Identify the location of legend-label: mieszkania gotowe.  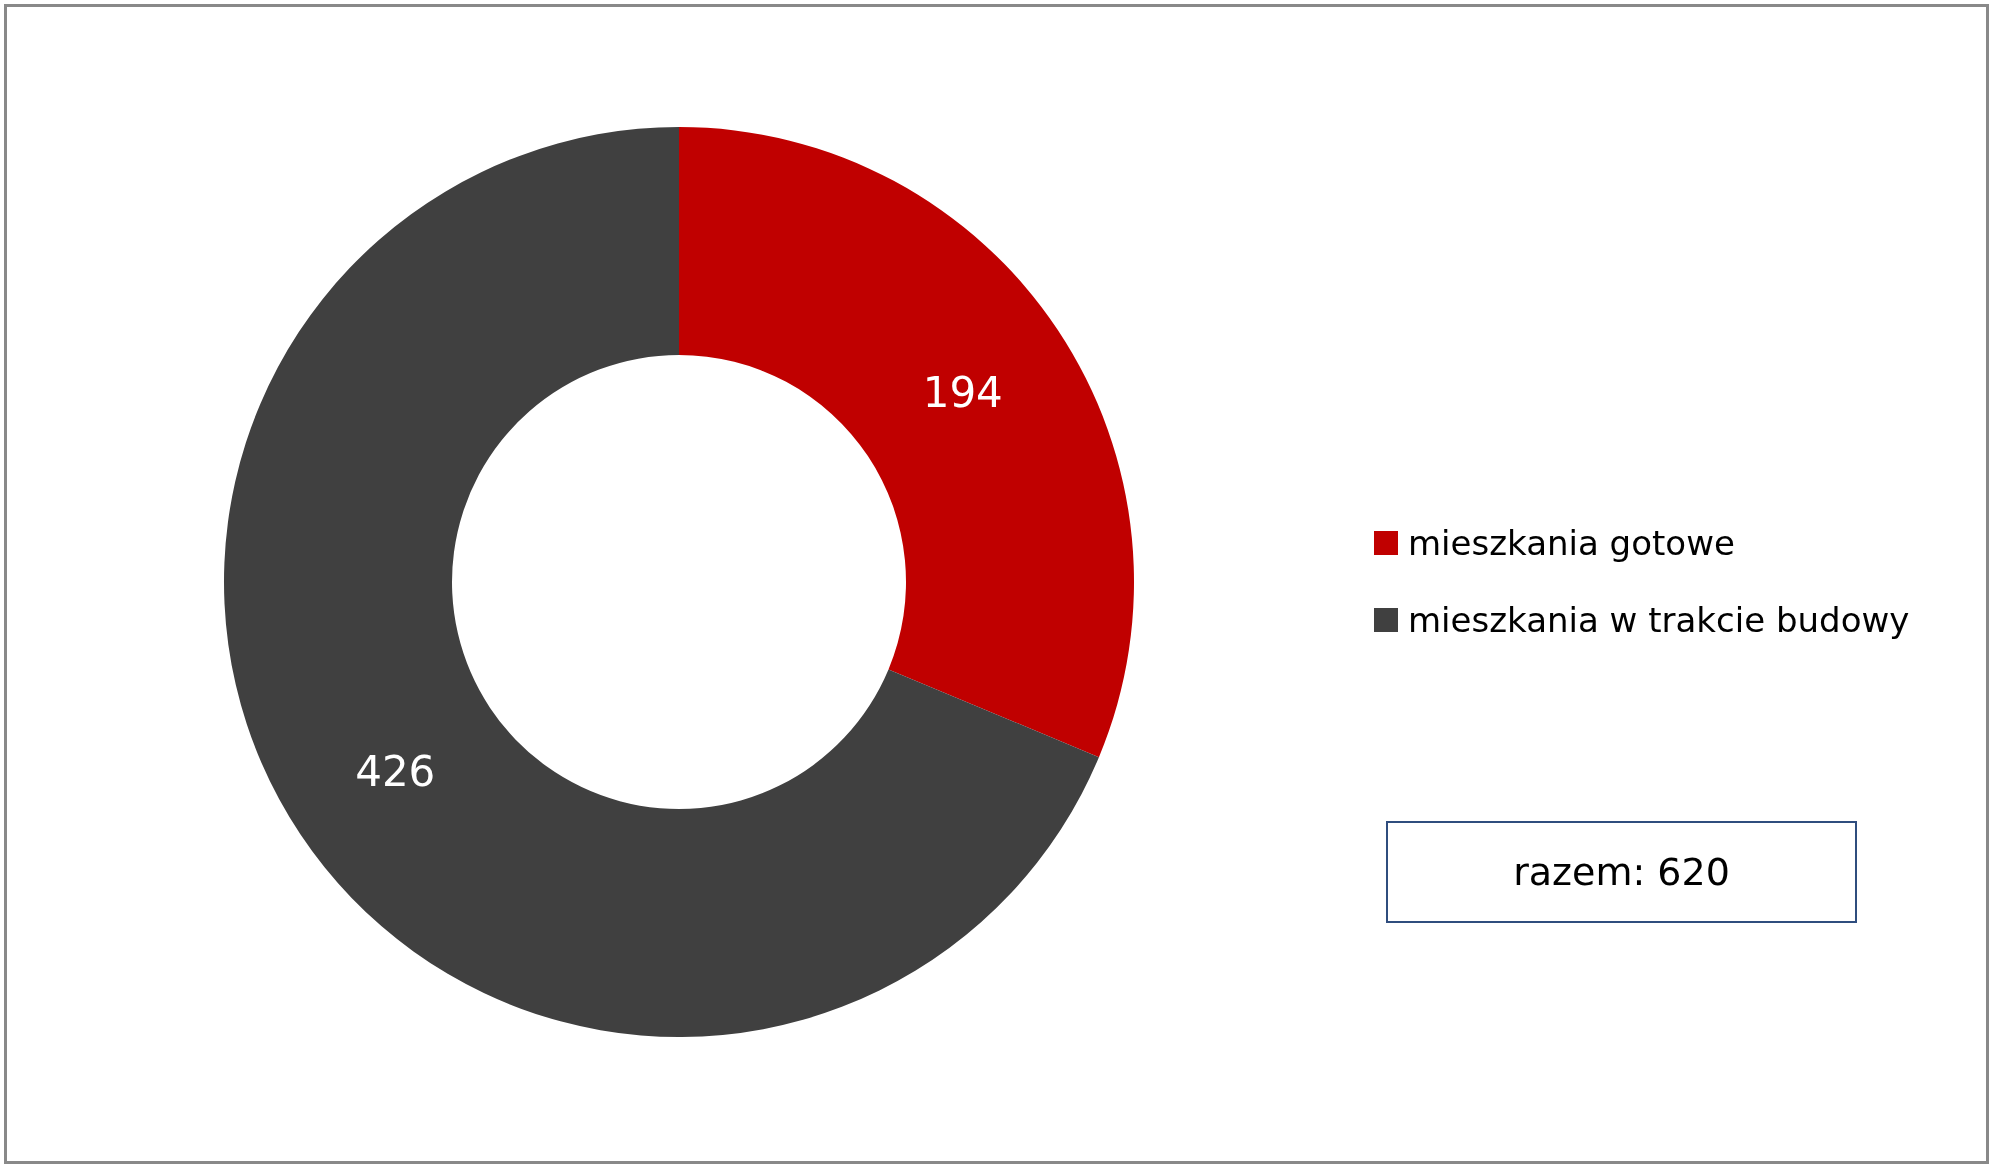
(1571, 543).